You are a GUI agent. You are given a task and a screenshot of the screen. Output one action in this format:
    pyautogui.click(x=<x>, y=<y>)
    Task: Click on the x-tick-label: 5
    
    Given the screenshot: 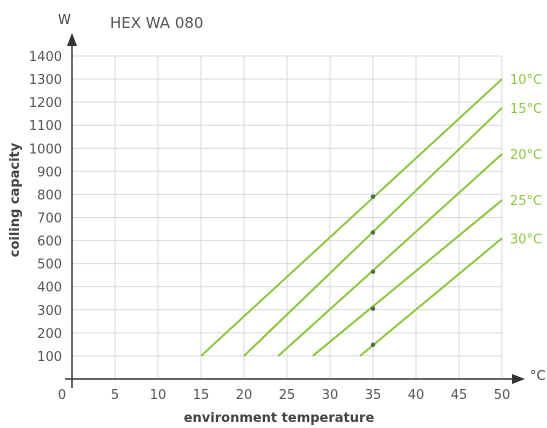 What is the action you would take?
    pyautogui.click(x=115, y=395)
    